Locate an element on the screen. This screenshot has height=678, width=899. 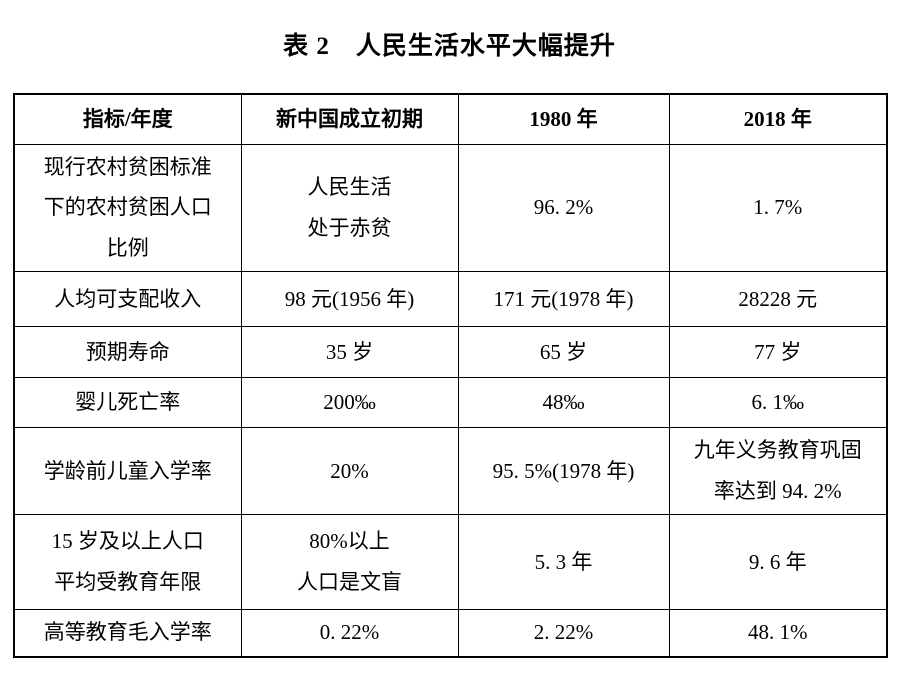
table-header-row: 指标/年度 新中国成立初期 1980 年 2018 年 is located at coordinates (450, 119).